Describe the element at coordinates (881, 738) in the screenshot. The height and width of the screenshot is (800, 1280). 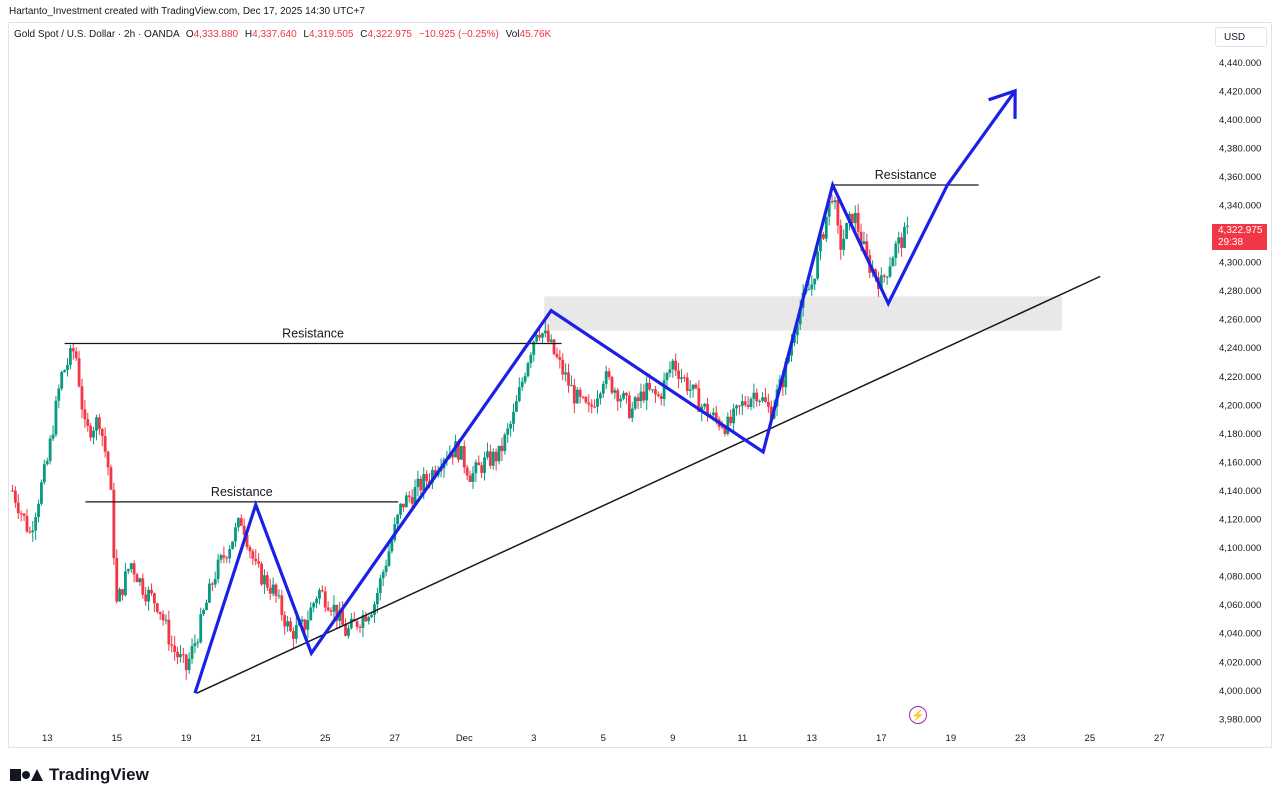
I see `x-tick-label: 17` at that location.